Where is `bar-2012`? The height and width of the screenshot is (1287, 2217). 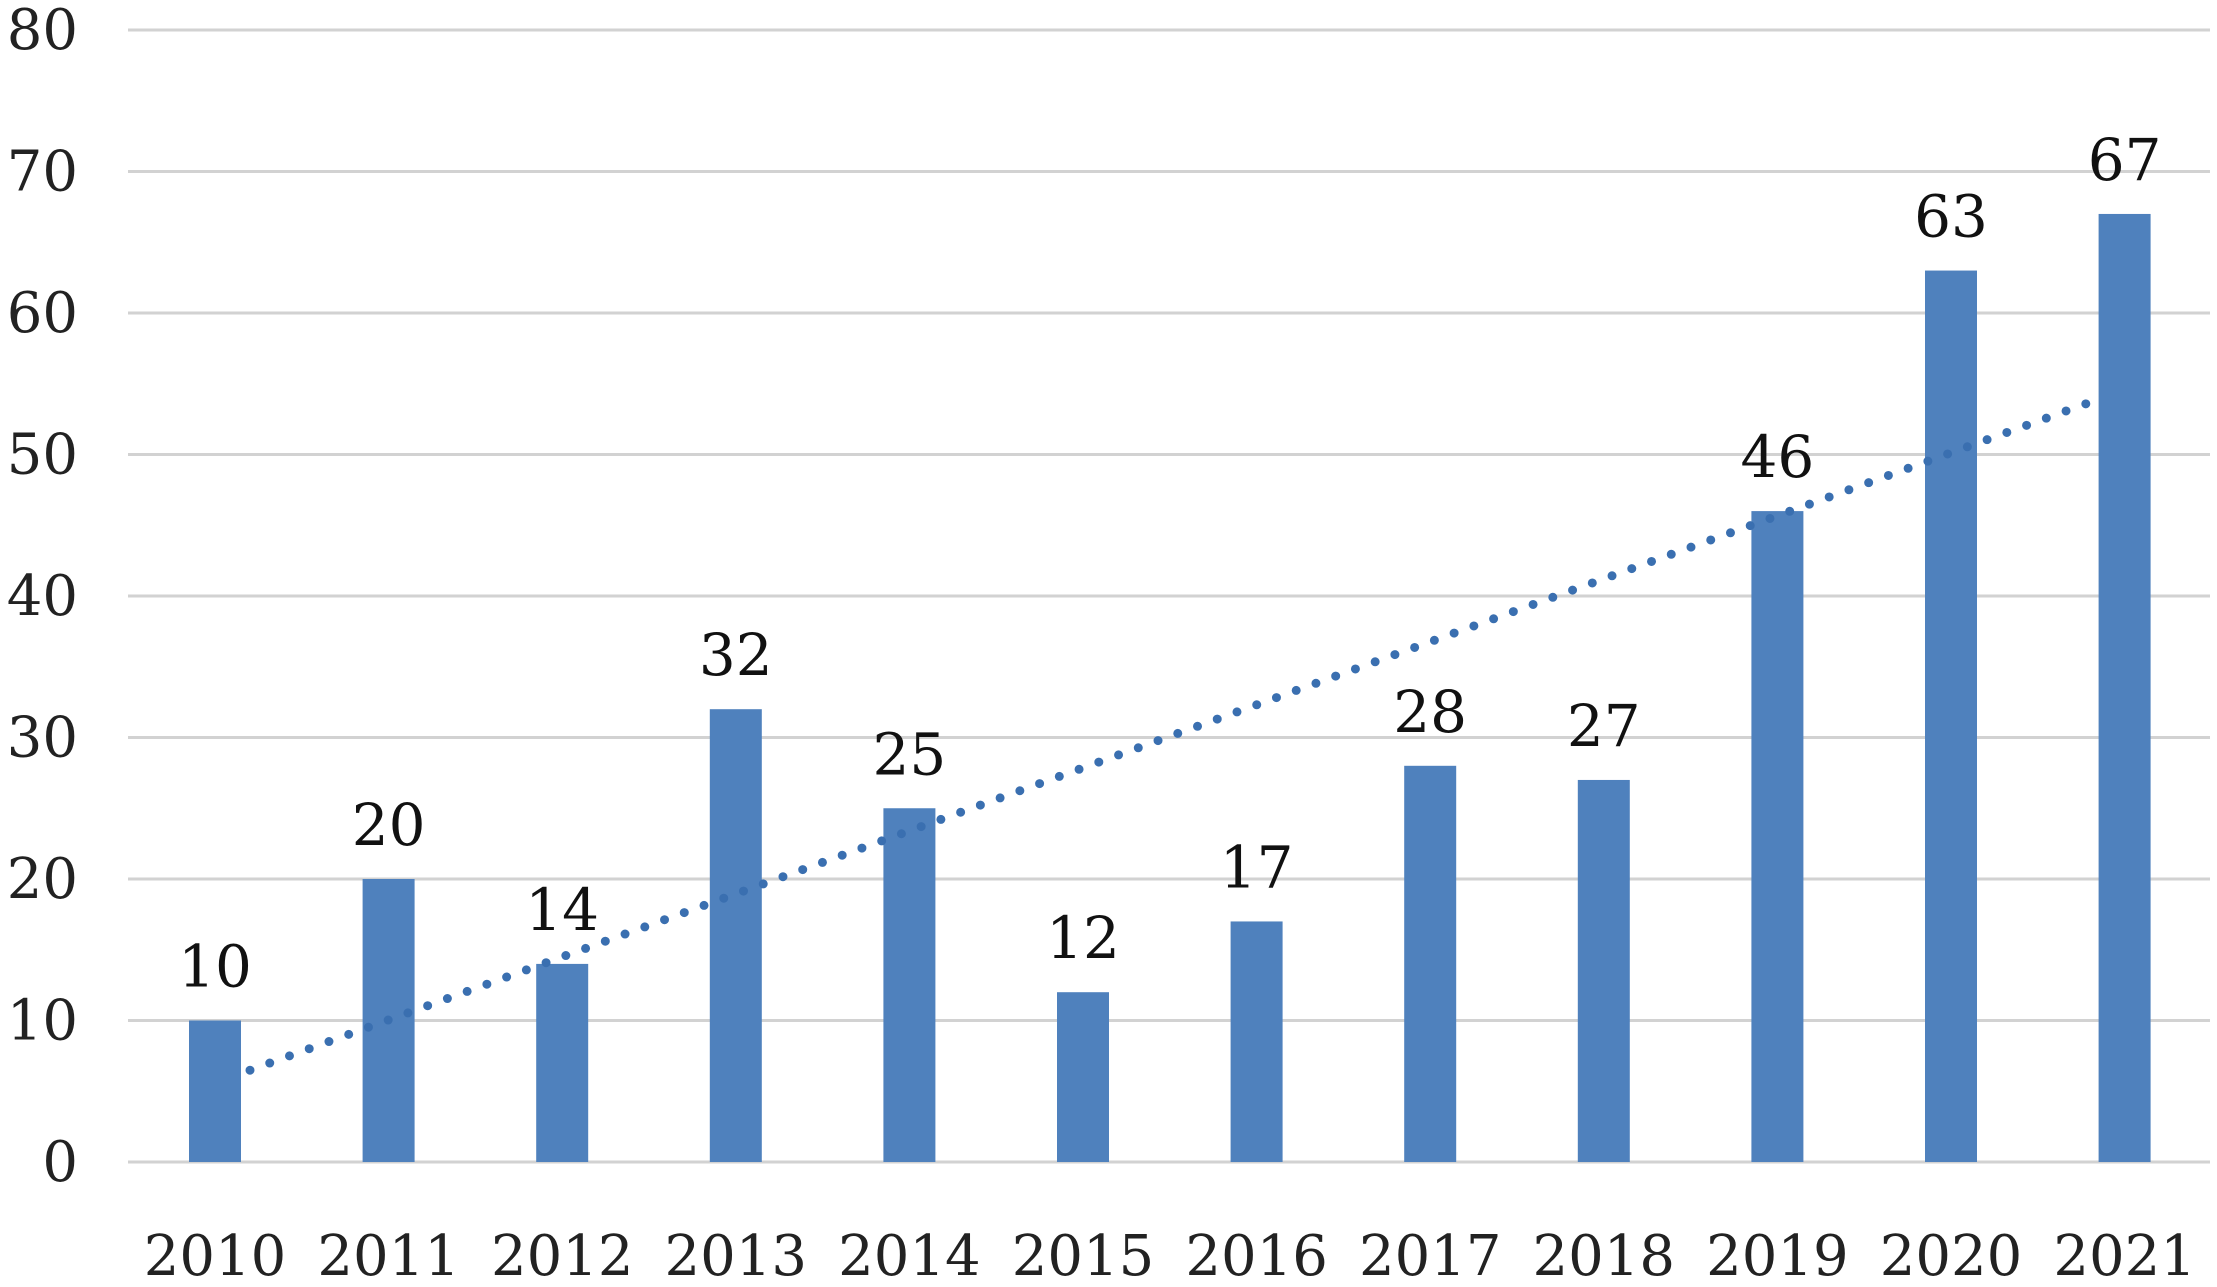
bar-2012 is located at coordinates (562, 1062).